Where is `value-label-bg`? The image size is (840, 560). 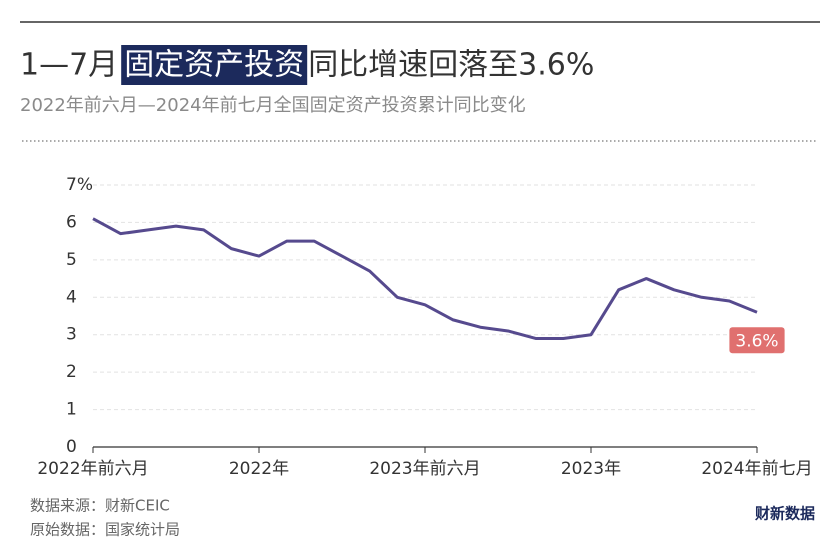
value-label-bg is located at coordinates (757, 340).